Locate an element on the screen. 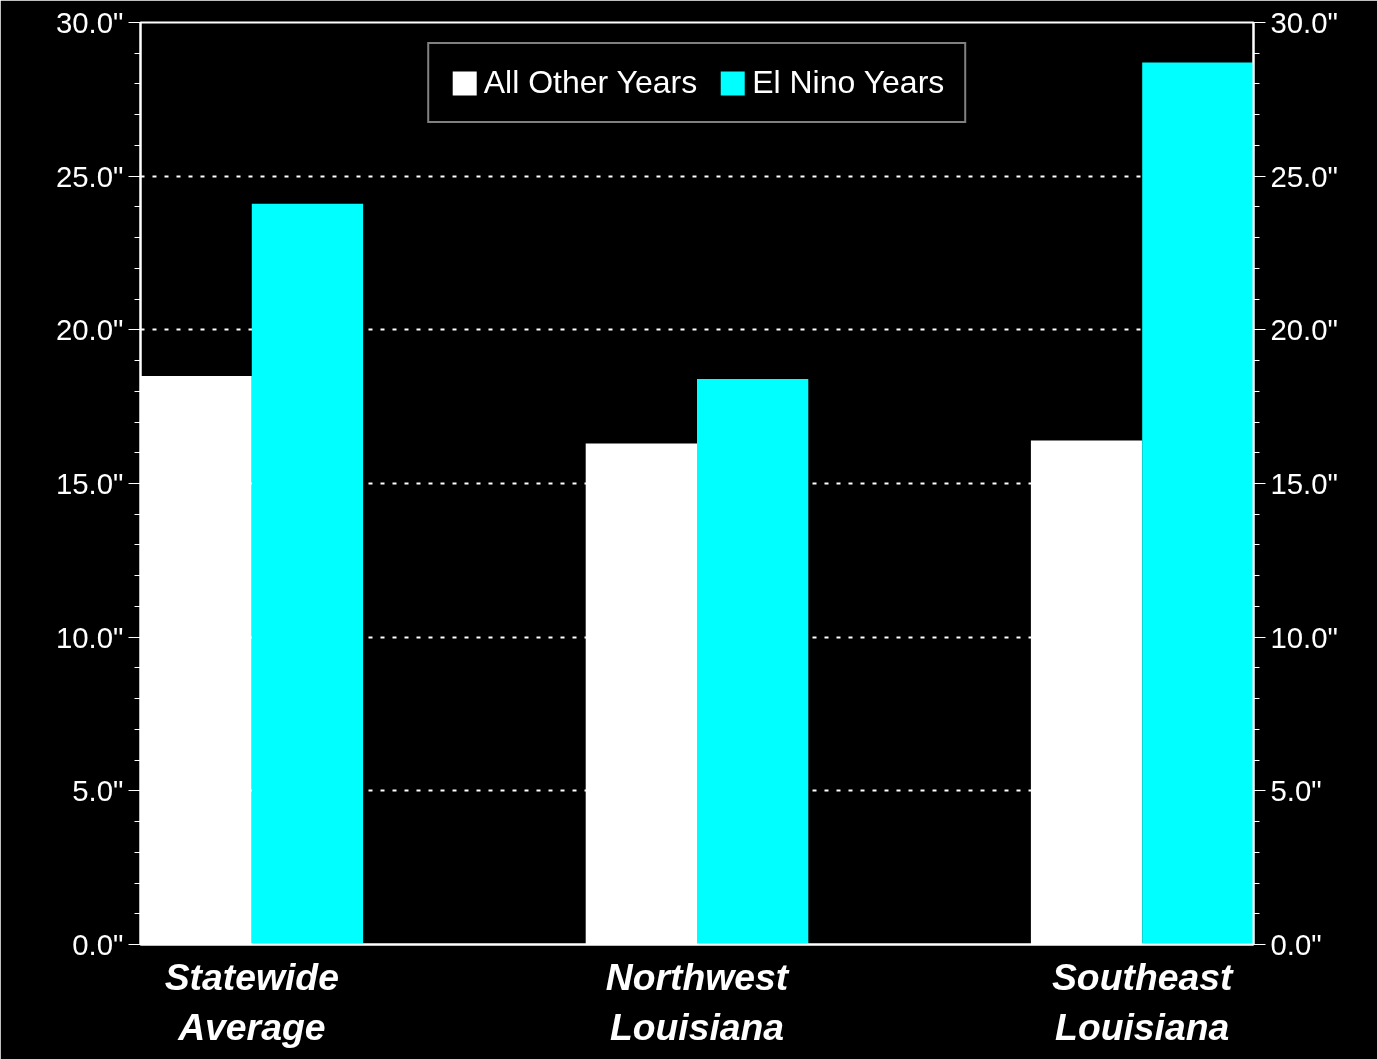 The image size is (1377, 1059). legend-label: El Nino Years is located at coordinates (848, 82).